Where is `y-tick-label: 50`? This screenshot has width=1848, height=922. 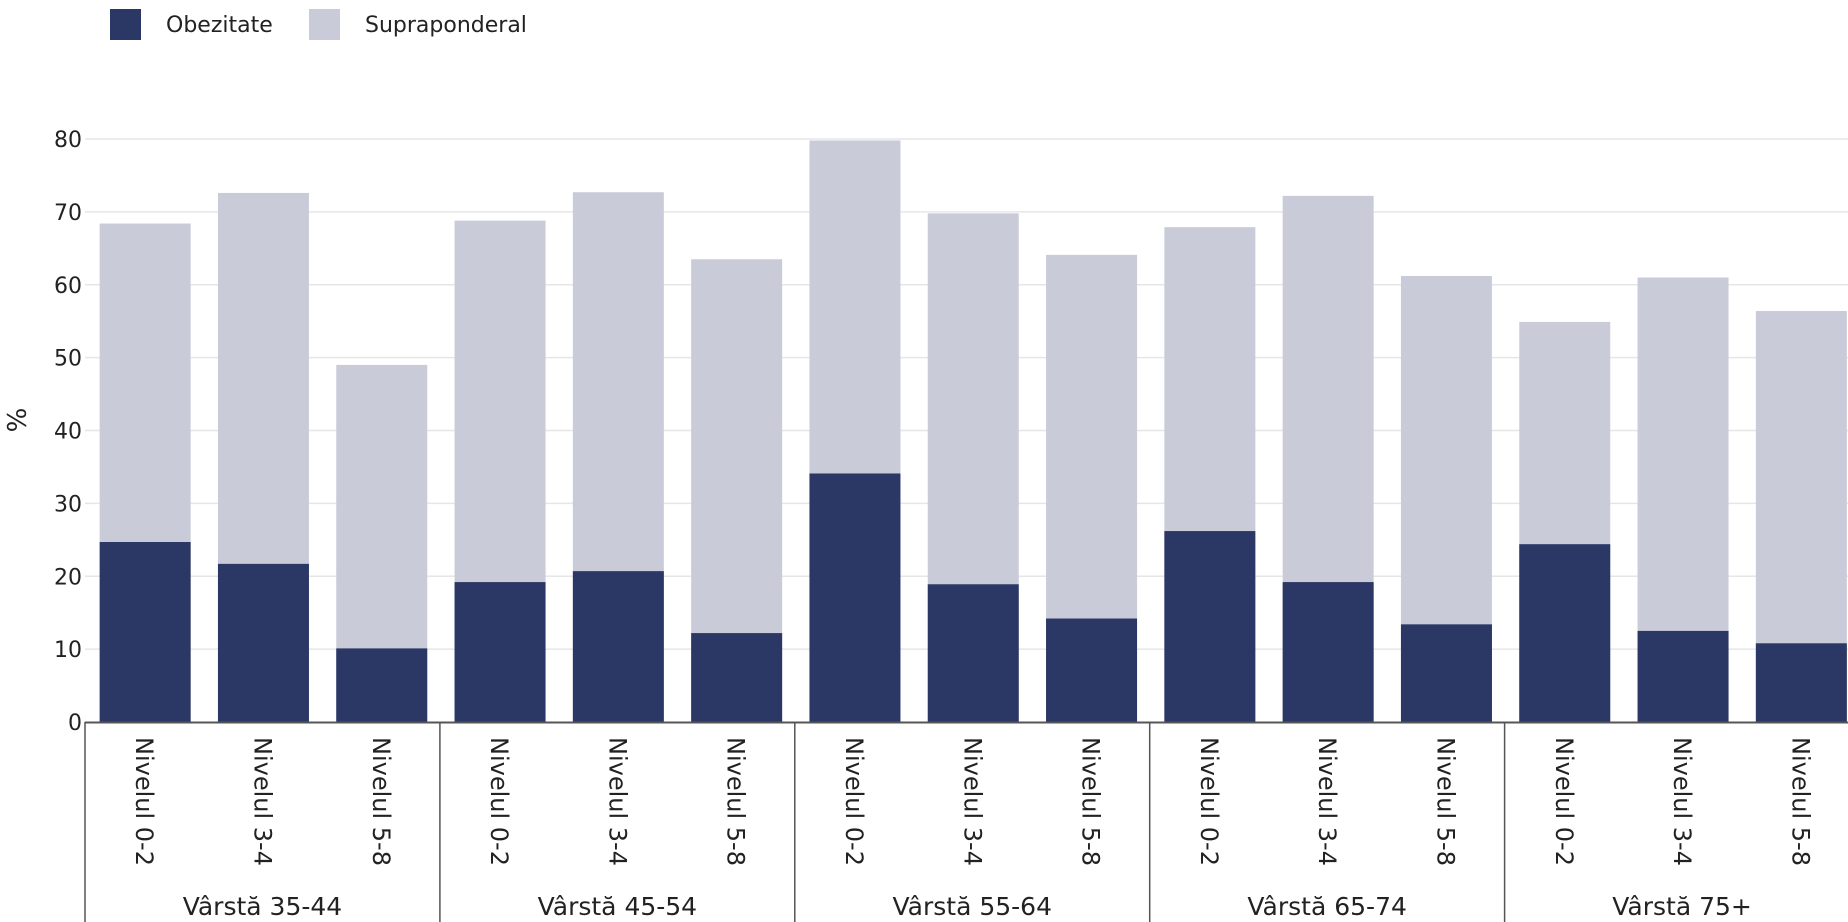 y-tick-label: 50 is located at coordinates (68, 359).